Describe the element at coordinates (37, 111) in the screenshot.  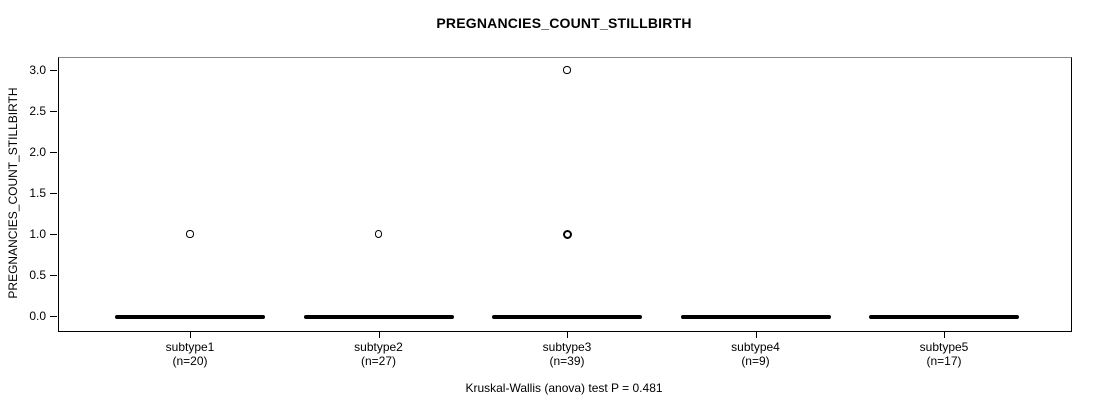
I see `y-tick-label: 2.5` at that location.